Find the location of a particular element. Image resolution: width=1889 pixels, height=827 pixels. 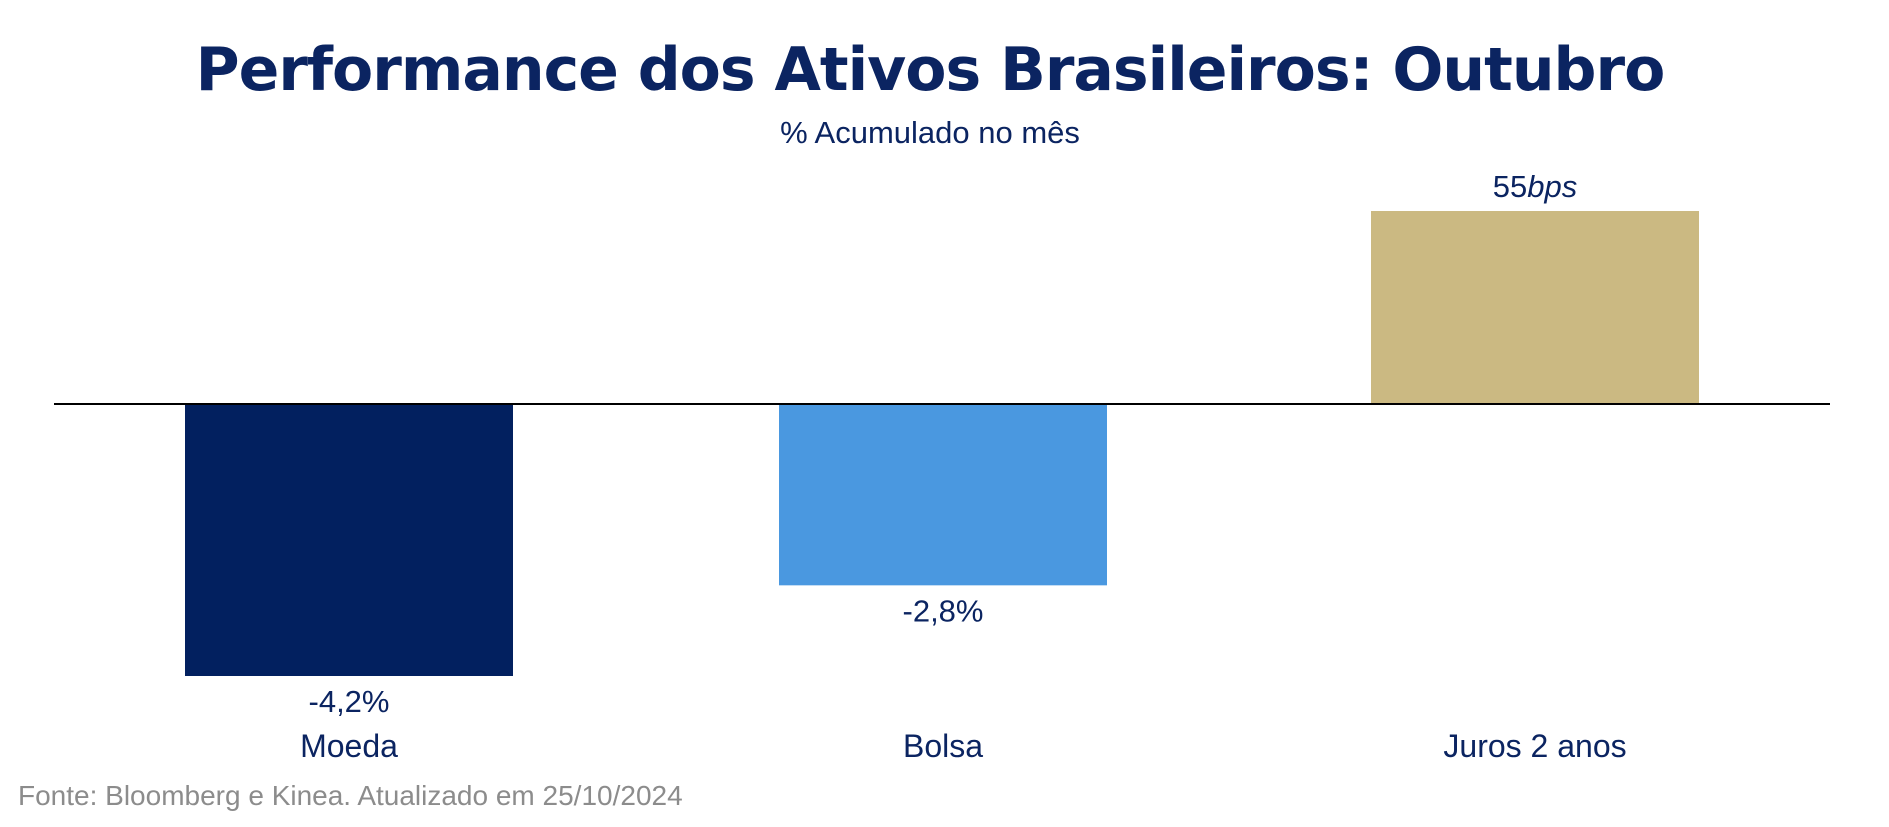

bar-bolsa is located at coordinates (943, 495).